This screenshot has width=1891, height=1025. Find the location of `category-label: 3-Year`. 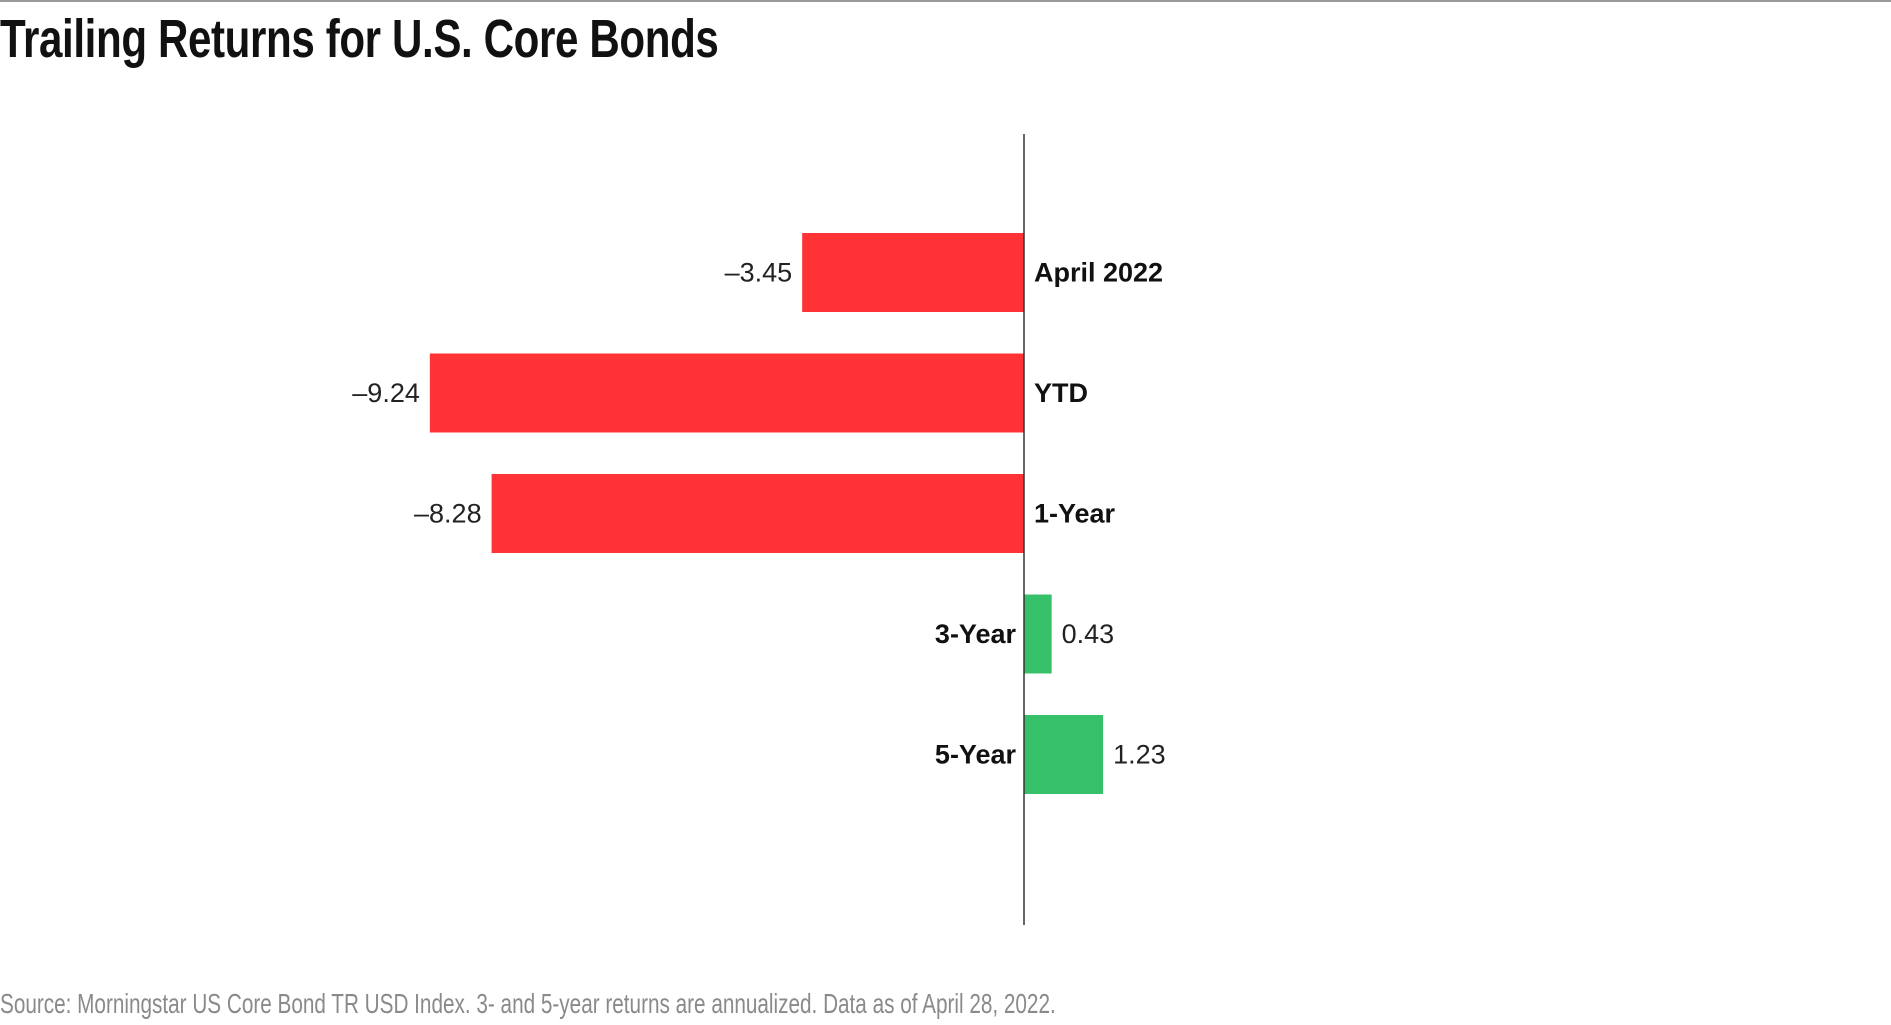

category-label: 3-Year is located at coordinates (976, 634).